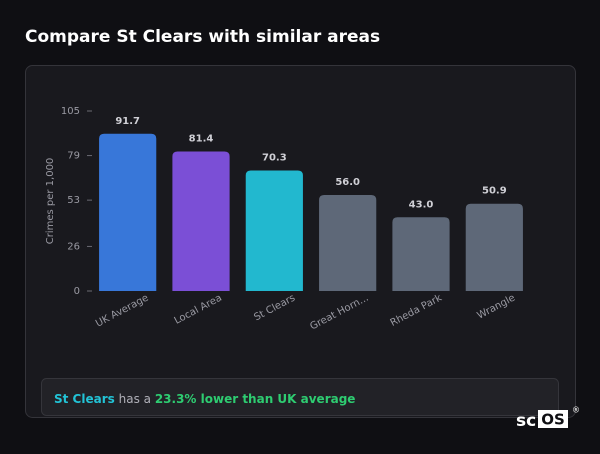 This screenshot has width=600, height=454. Describe the element at coordinates (77, 291) in the screenshot. I see `y-tick-label: 0` at that location.